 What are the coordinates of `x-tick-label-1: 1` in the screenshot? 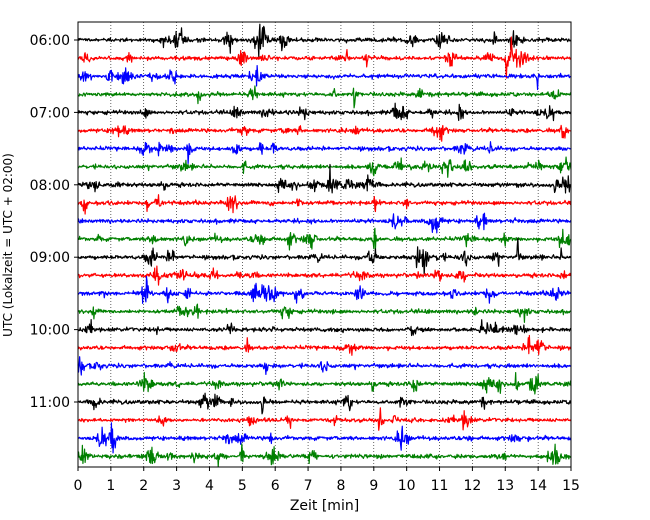 It's located at (110, 486).